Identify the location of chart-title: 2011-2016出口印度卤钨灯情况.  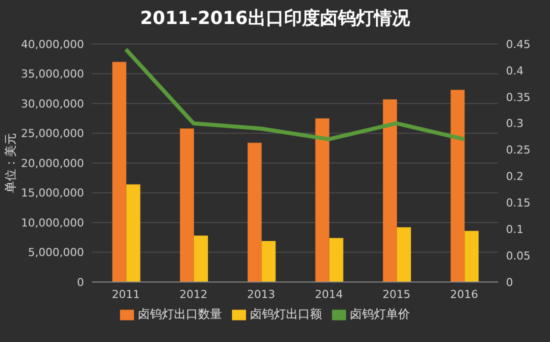
(275, 18).